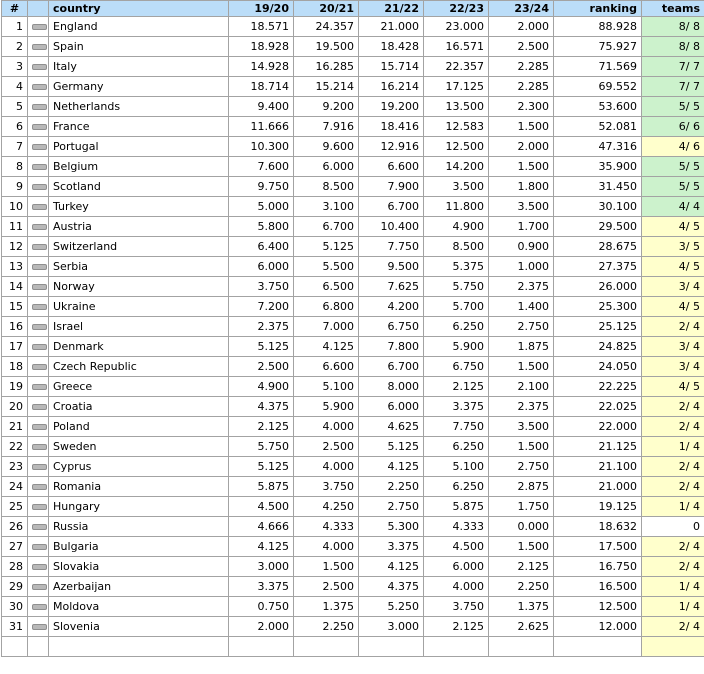 The image size is (704, 674). What do you see at coordinates (261, 586) in the screenshot?
I see `season-value-cell: 3.375` at bounding box center [261, 586].